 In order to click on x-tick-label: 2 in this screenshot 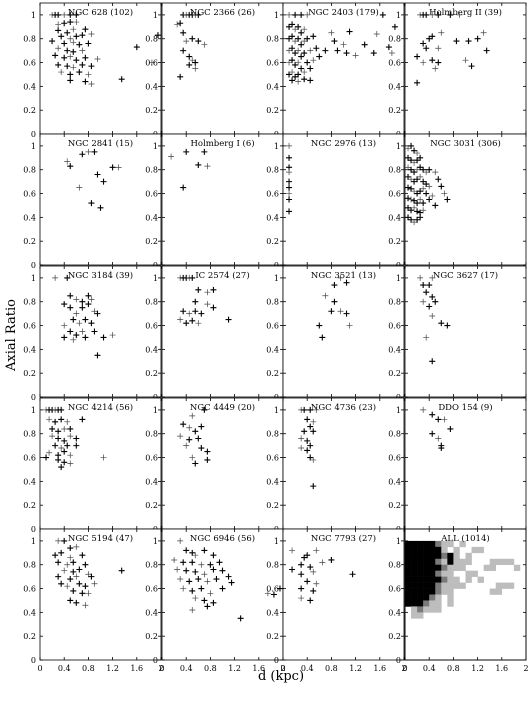, I will do `click(525, 668)`.